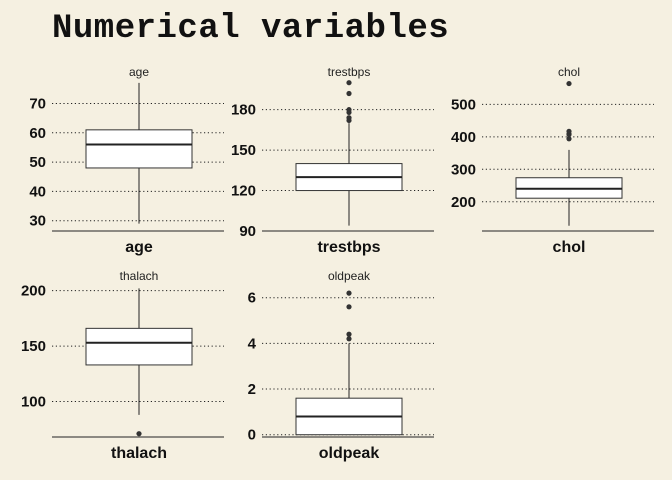 The image size is (672, 480). I want to click on boxplot-trestbps: trestbps 90 120 150 180 trestbps, so click(332, 160).